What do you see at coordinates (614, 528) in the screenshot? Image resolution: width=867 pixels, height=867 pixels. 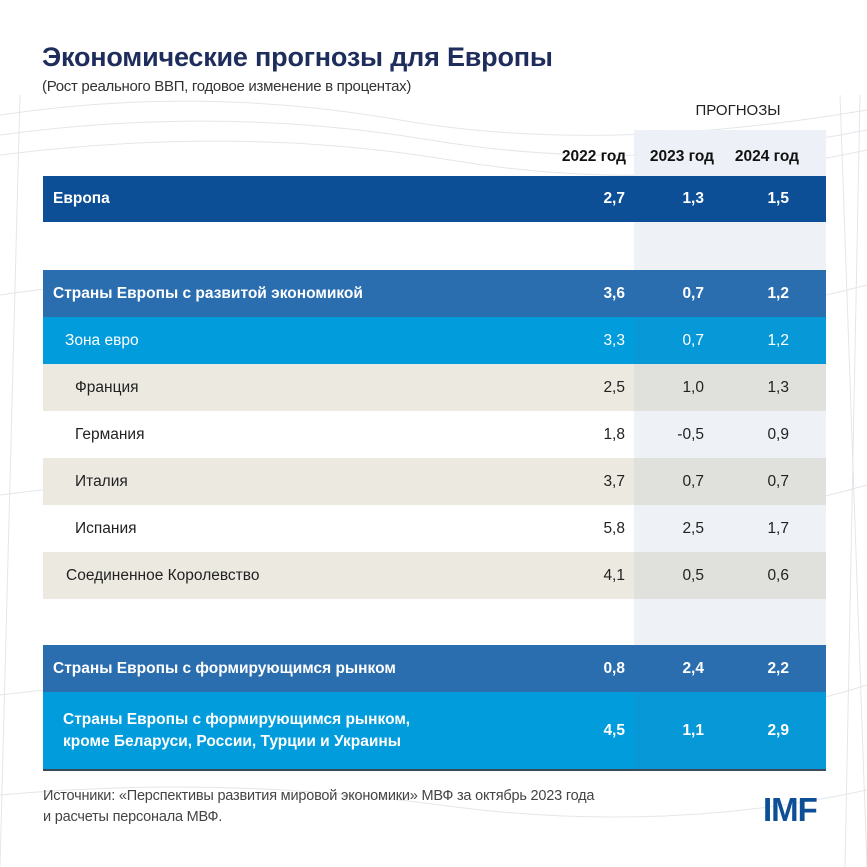 I see `value-2022: 5,8` at bounding box center [614, 528].